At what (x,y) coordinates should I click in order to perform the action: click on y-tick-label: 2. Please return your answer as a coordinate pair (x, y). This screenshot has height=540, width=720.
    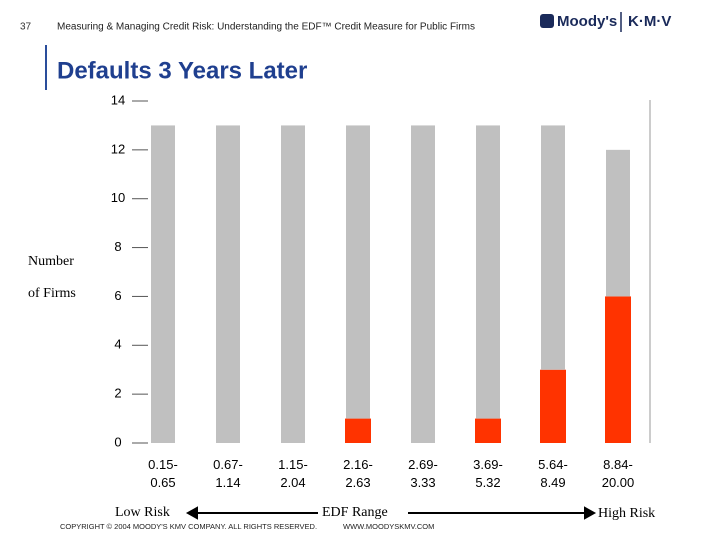
    Looking at the image, I should click on (117, 393).